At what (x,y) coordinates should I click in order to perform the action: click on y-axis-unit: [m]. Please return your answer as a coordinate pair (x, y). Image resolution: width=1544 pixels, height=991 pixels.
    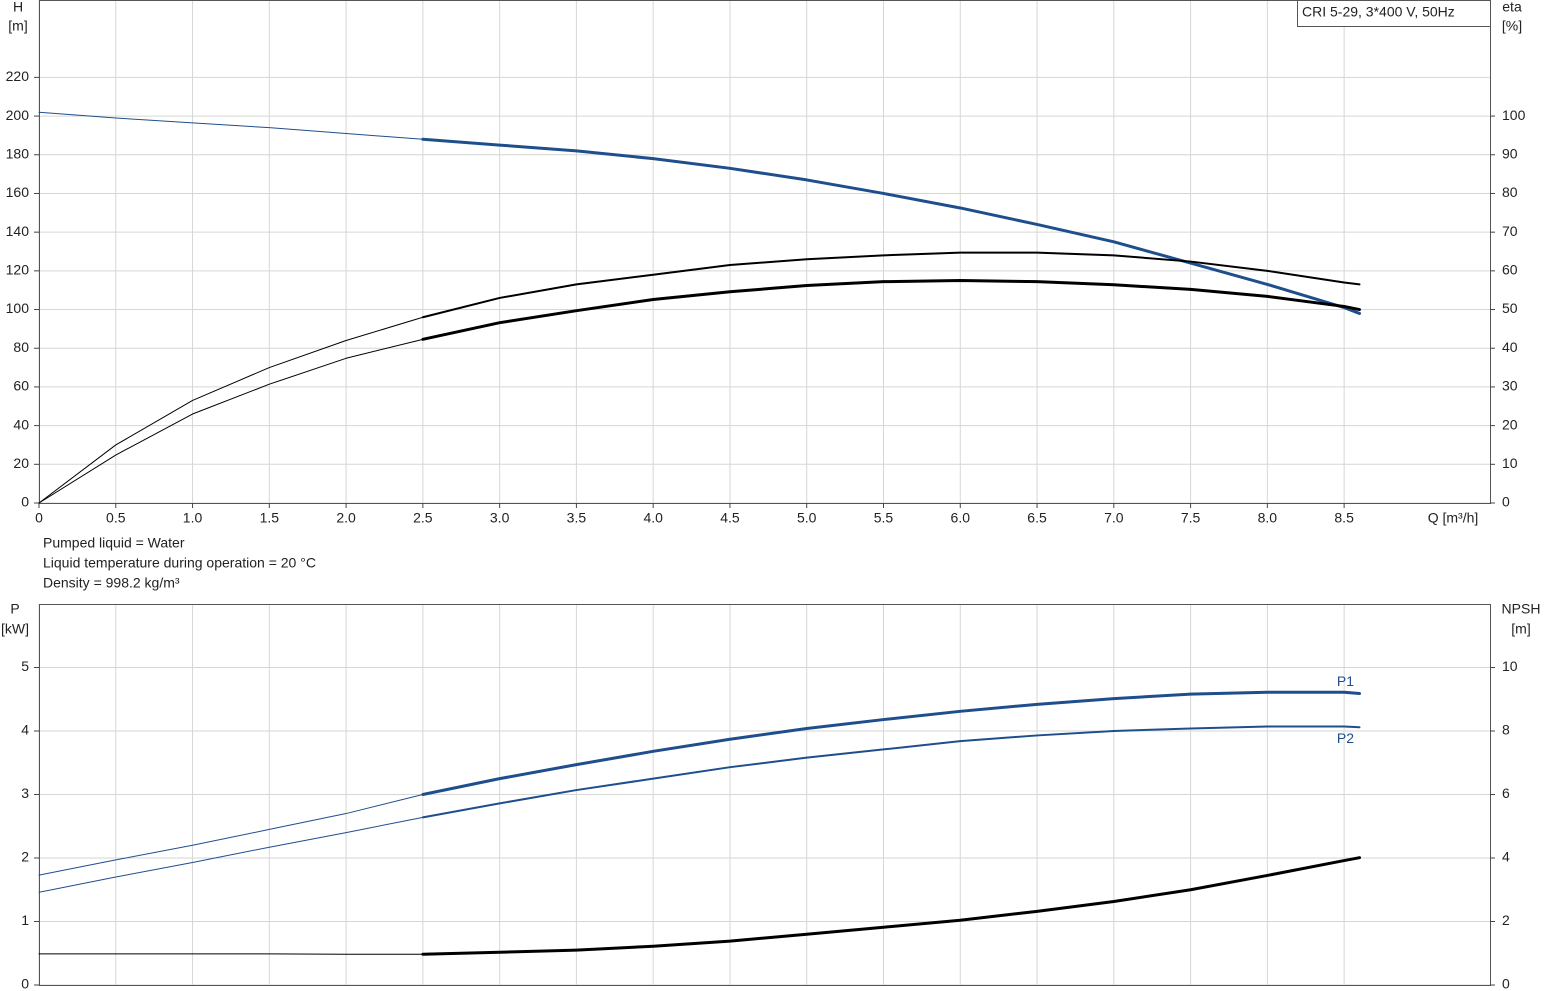
    Looking at the image, I should click on (17, 26).